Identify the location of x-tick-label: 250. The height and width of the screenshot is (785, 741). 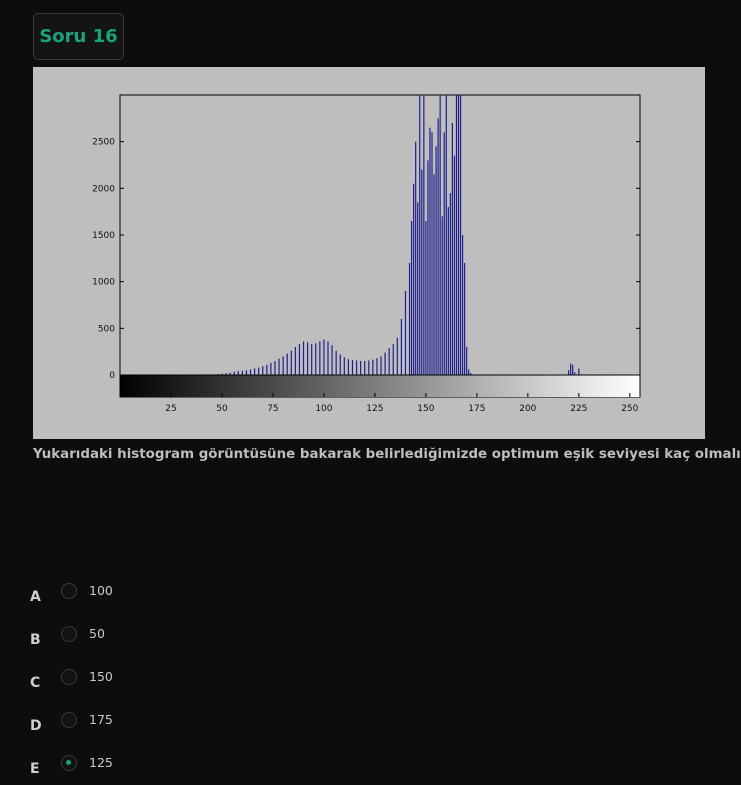
(629, 409).